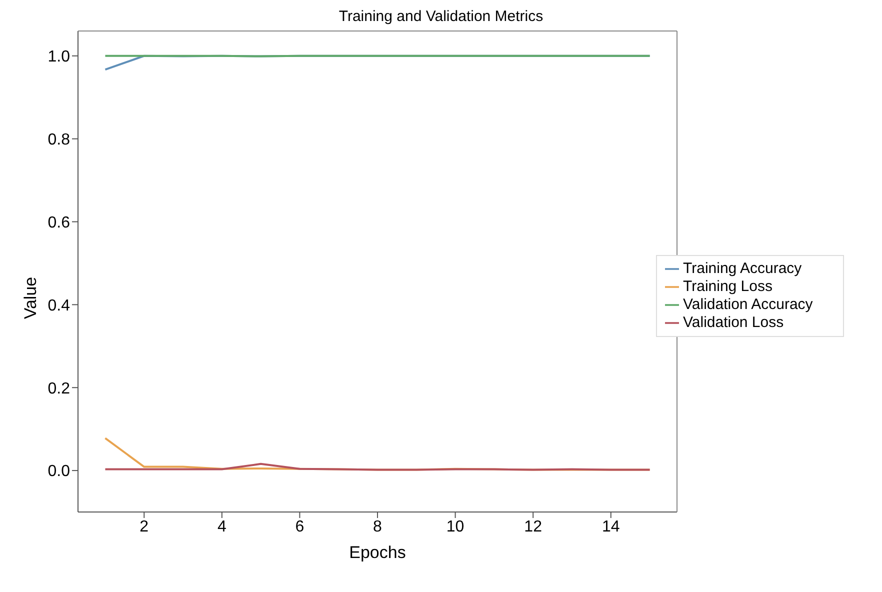 This screenshot has width=882, height=592. What do you see at coordinates (59, 471) in the screenshot?
I see `y-tick-label: 0.0` at bounding box center [59, 471].